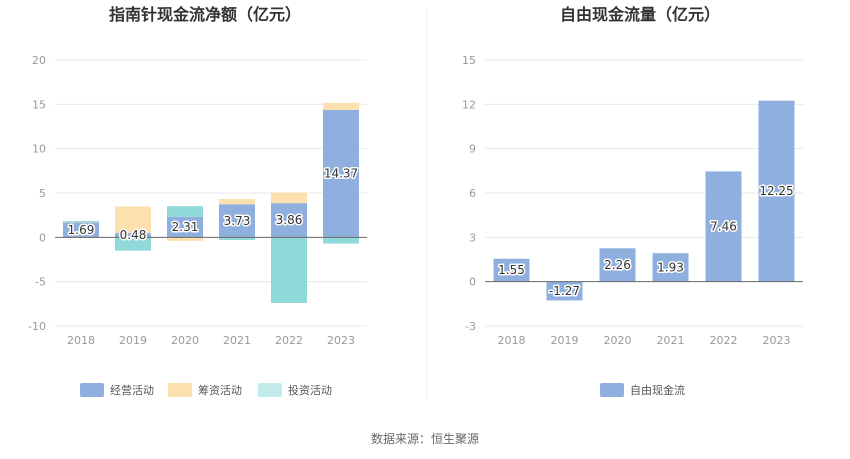  What do you see at coordinates (469, 104) in the screenshot?
I see `y-tick-label: 12` at bounding box center [469, 104].